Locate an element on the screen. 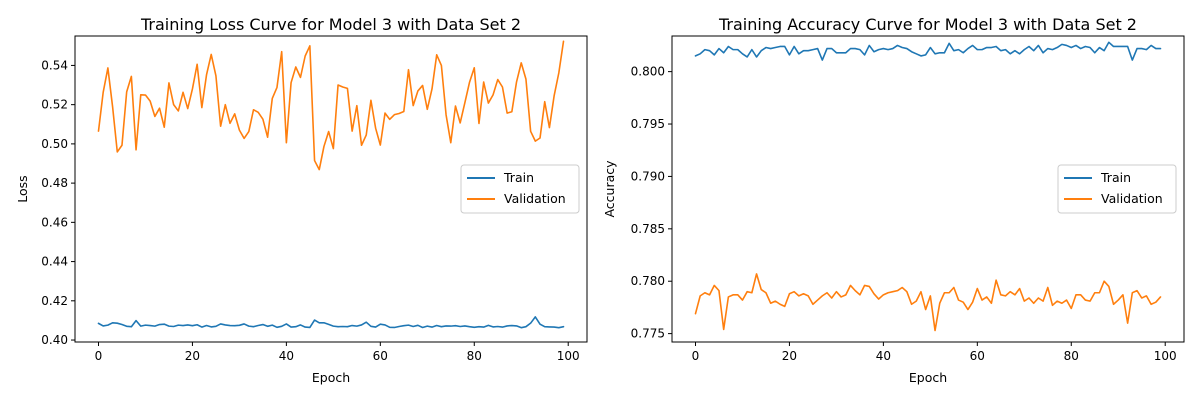  accuracy-legend-train-label: Train is located at coordinates (1115, 177).